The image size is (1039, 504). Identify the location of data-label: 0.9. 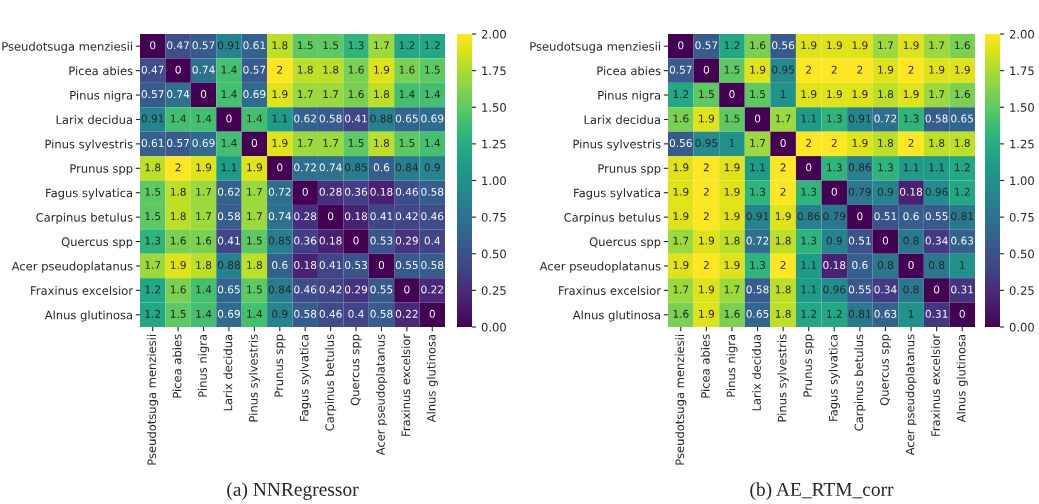
(834, 240).